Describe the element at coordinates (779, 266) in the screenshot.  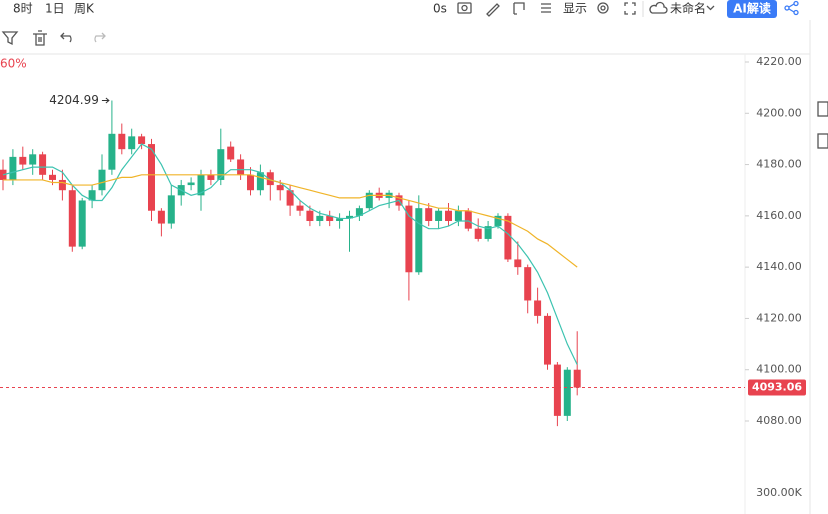
I see `y-tick-label: 4140.00` at that location.